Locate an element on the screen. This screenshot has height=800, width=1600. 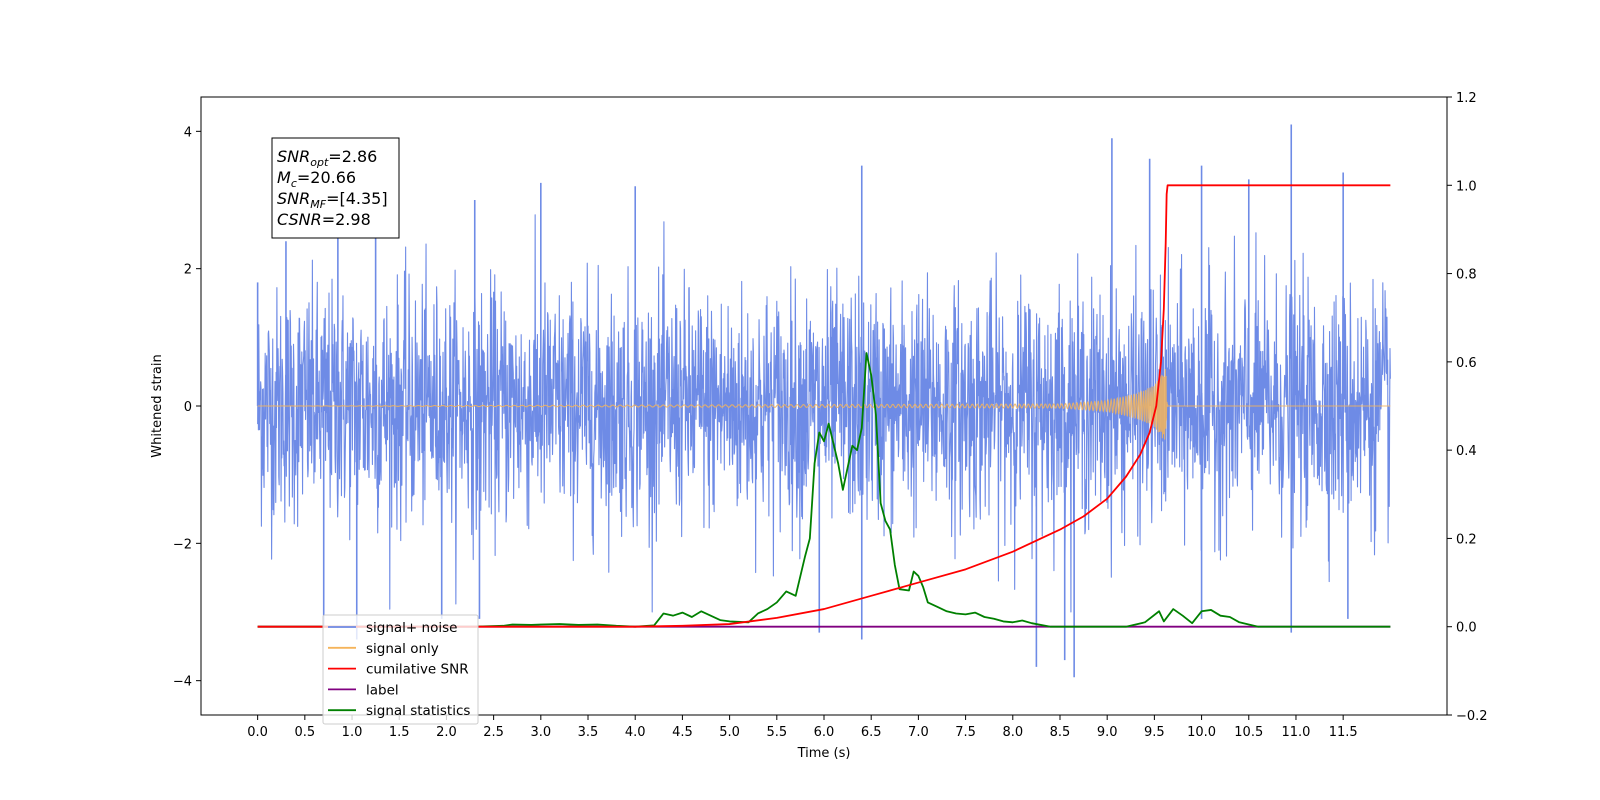
legend-entry: signal+ noise is located at coordinates (411, 628).